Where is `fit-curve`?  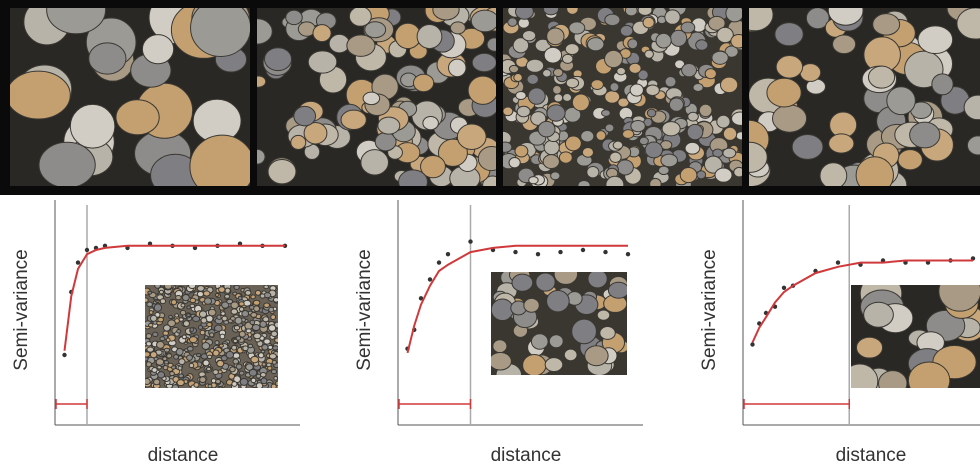
fit-curve is located at coordinates (174, 297).